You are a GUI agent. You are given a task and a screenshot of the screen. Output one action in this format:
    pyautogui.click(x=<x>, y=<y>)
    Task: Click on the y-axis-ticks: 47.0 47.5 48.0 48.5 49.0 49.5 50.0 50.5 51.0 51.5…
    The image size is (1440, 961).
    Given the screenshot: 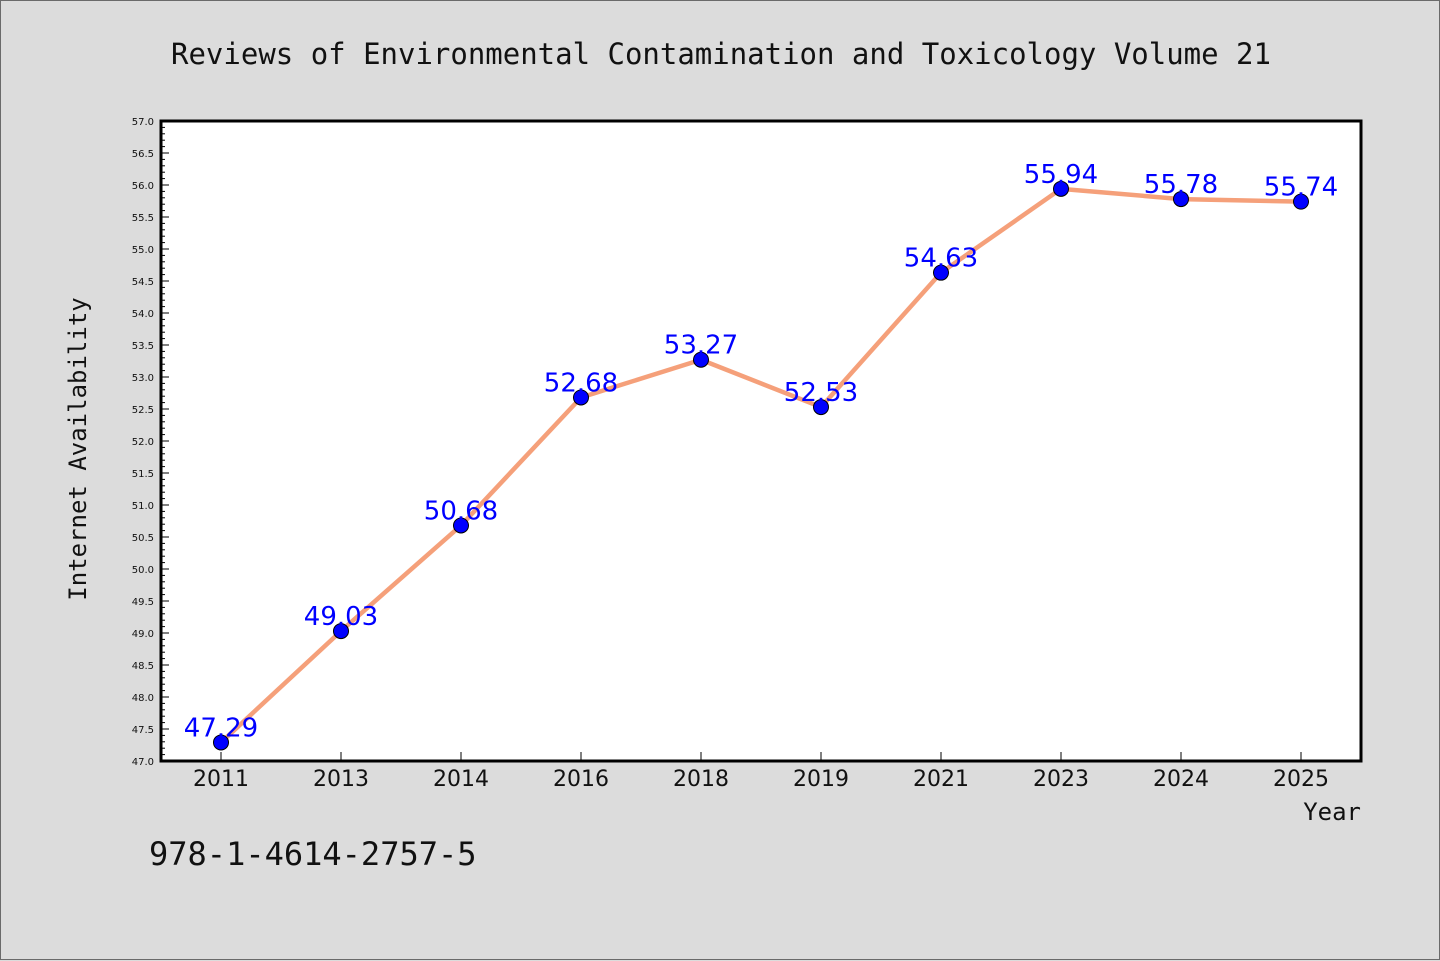 What is the action you would take?
    pyautogui.click(x=150, y=442)
    